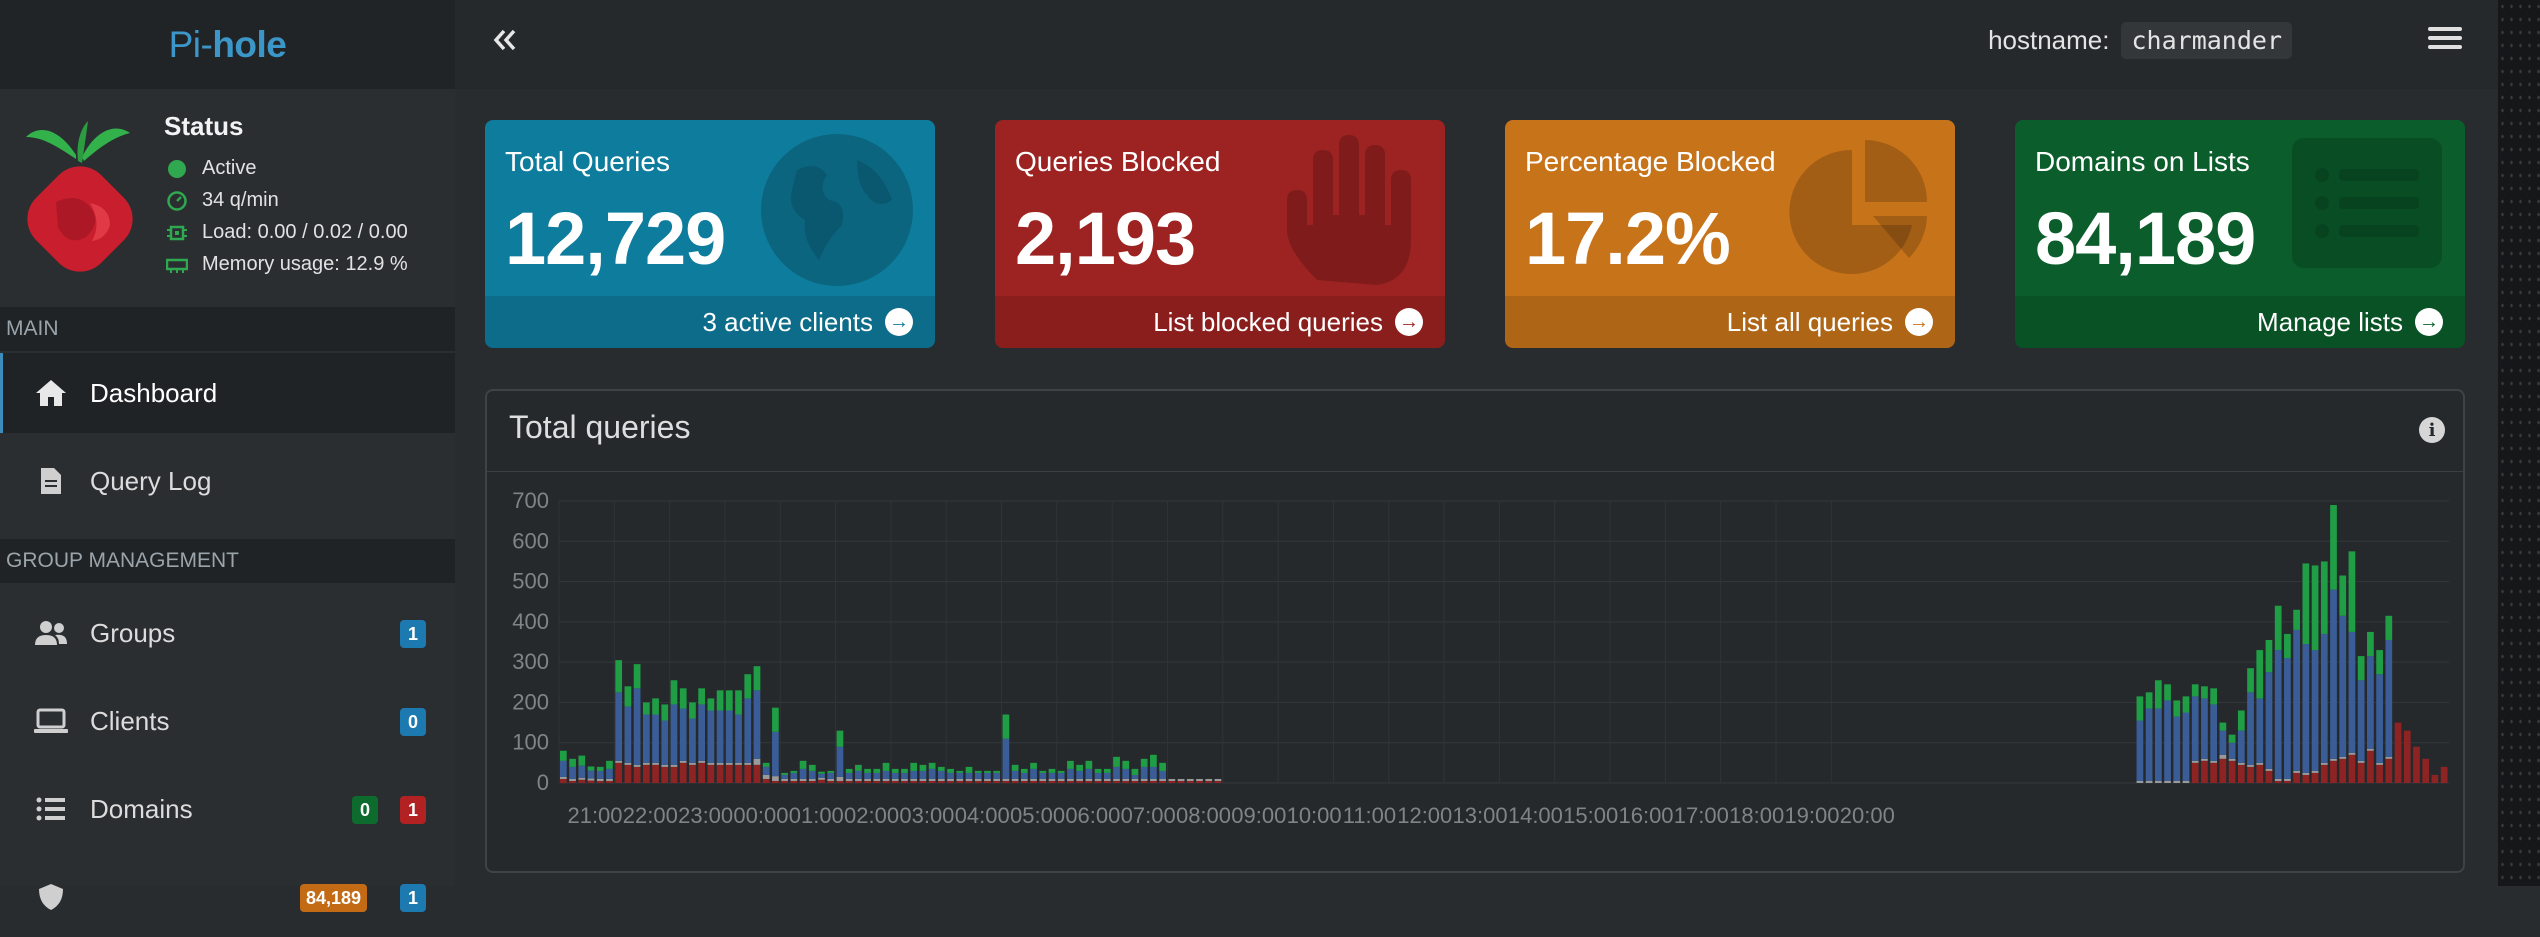  I want to click on sidebar-item-domains: Domains 0 1, so click(227, 809).